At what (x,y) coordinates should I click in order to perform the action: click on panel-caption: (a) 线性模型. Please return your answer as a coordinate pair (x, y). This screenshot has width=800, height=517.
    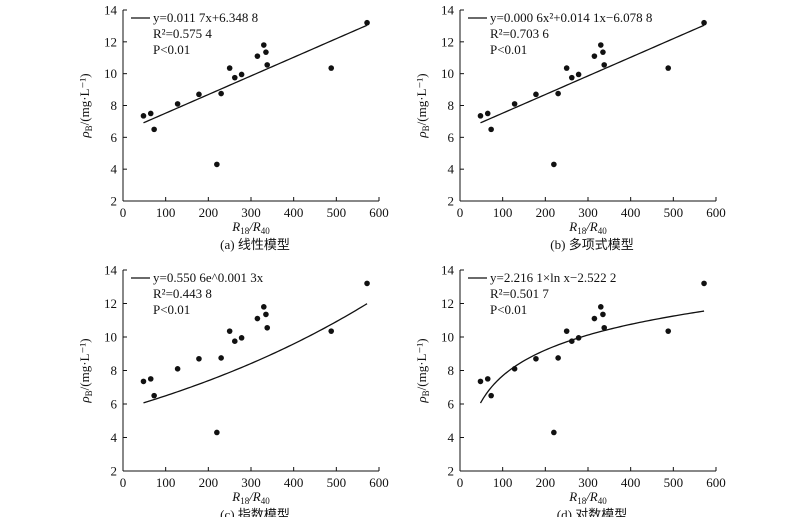
    Looking at the image, I should click on (255, 244).